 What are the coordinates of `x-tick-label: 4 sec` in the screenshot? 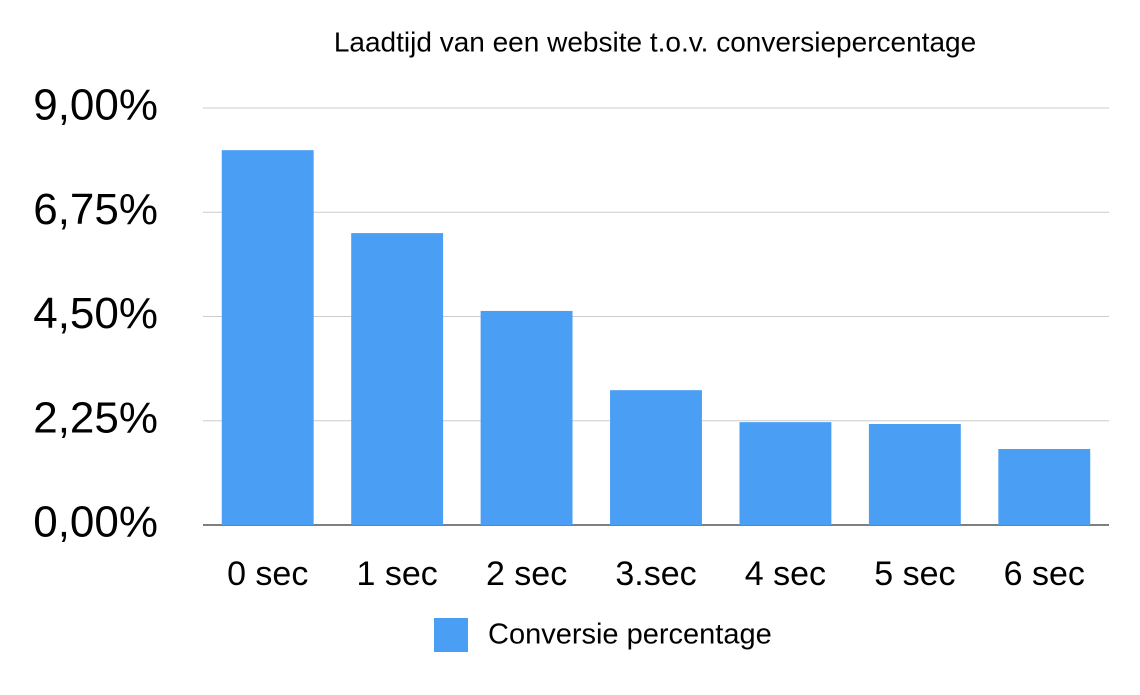 It's located at (785, 574).